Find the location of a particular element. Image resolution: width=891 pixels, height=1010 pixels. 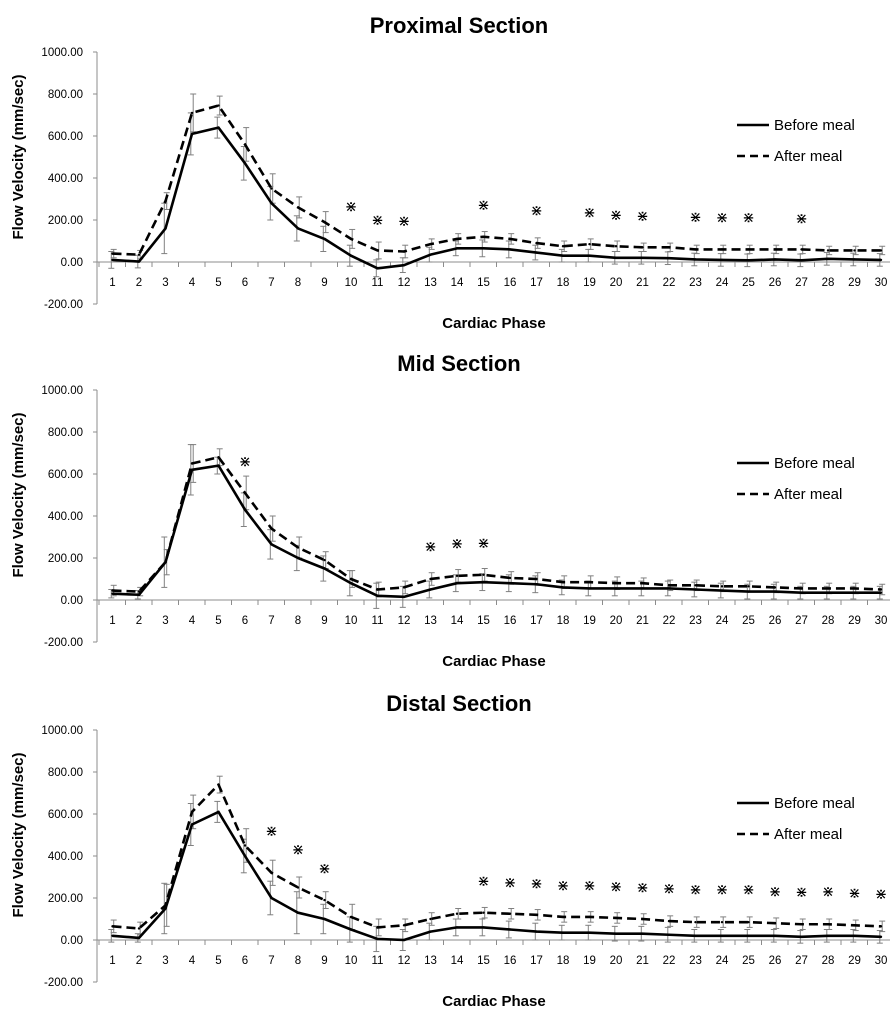

x-tick-label: 18 is located at coordinates (563, 283).